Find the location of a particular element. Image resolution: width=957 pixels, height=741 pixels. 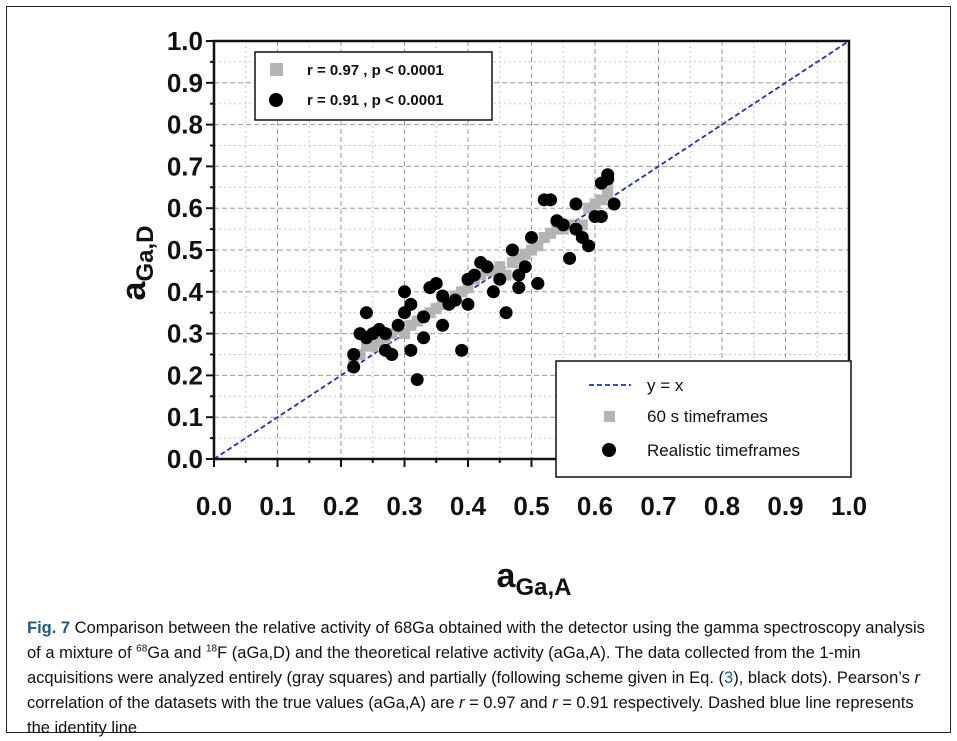

stats-legend-box is located at coordinates (373, 86).